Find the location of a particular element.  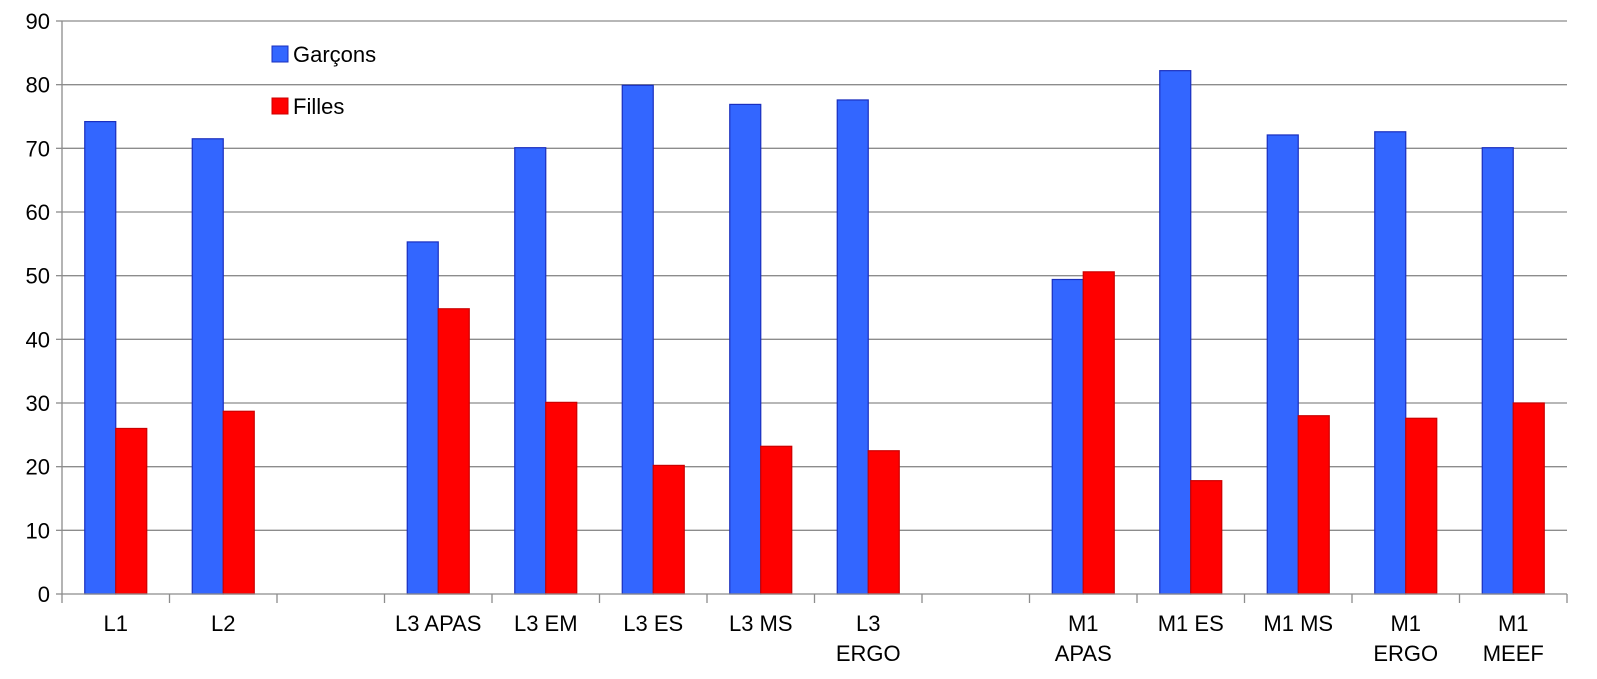

legend-label: Garçons is located at coordinates (334, 54).